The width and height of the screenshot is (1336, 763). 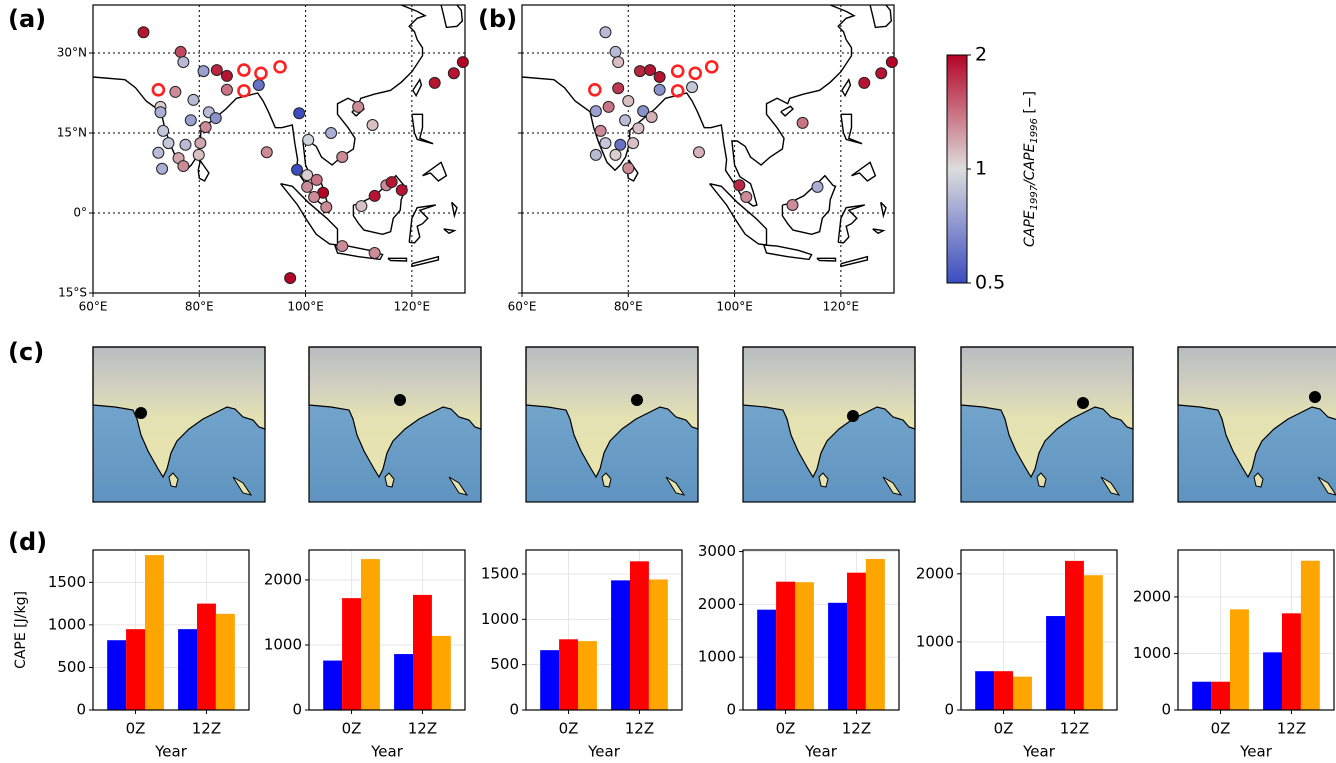 I want to click on colorbar-tick-label: 0.5, so click(x=990, y=283).